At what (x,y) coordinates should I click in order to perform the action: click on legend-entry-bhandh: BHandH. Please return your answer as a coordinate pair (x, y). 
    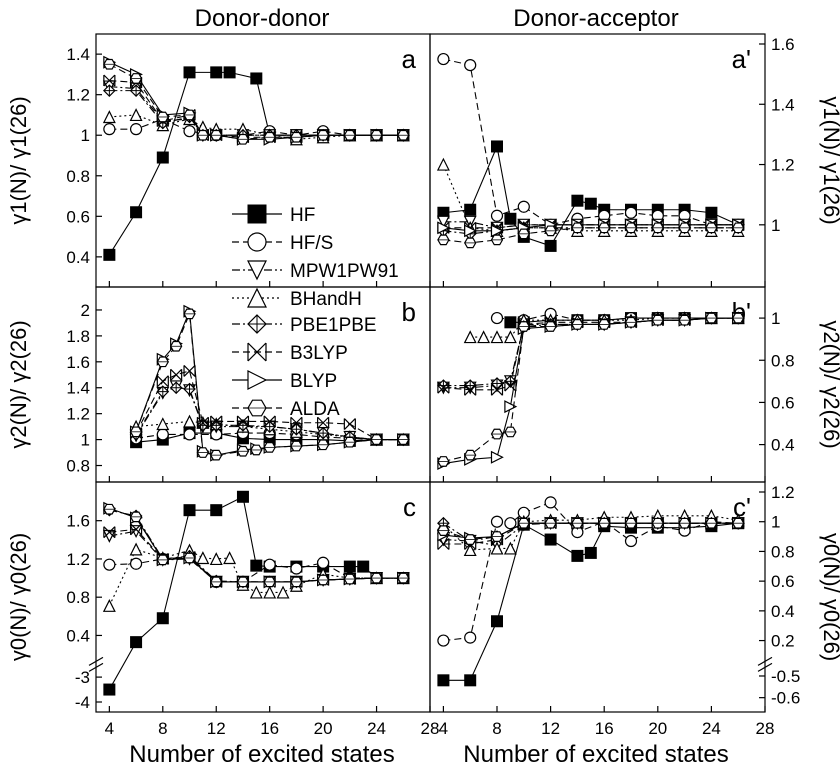
    Looking at the image, I should click on (297, 298).